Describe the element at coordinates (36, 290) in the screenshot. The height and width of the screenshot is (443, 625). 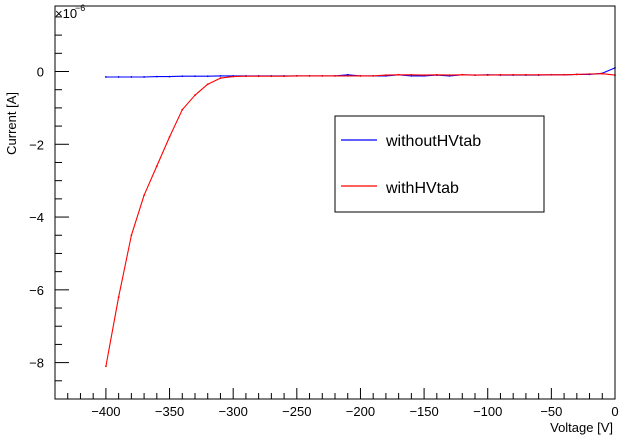
I see `y-tick-label: −6` at that location.